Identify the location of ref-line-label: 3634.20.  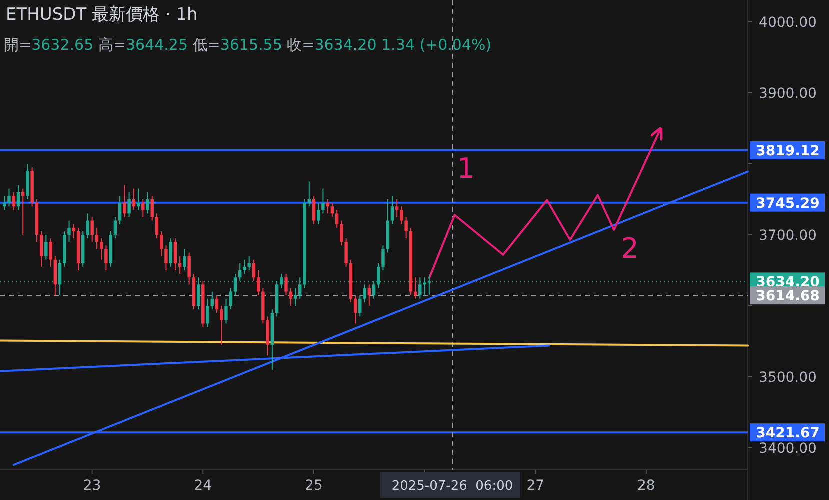
(788, 282).